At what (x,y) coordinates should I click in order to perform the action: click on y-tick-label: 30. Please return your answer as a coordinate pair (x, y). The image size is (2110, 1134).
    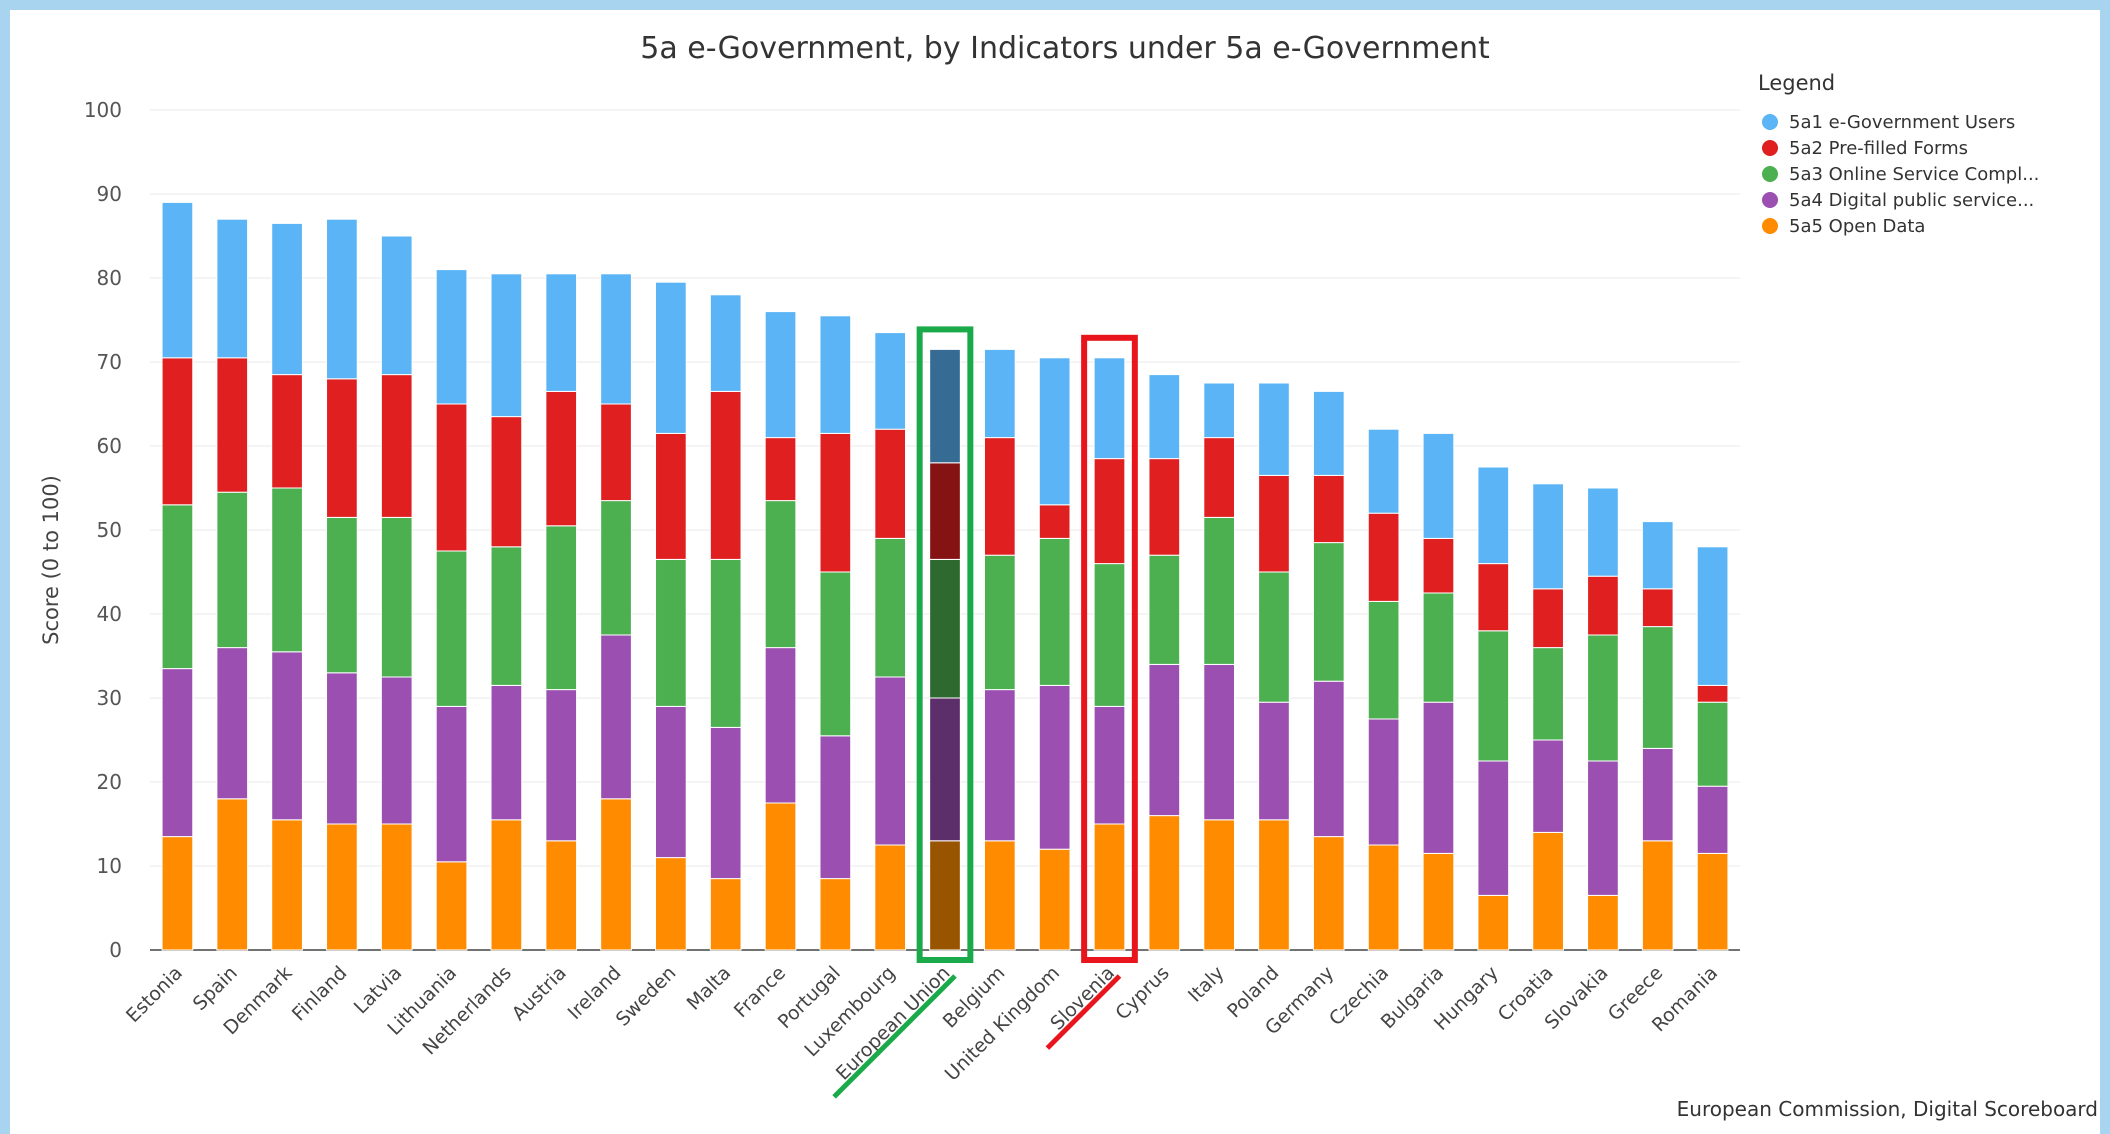
    Looking at the image, I should click on (109, 698).